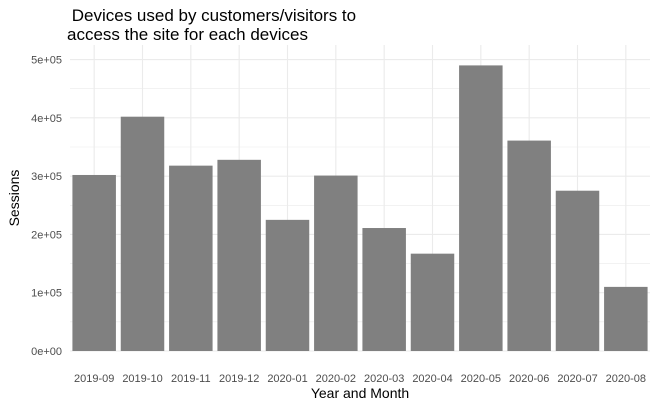  What do you see at coordinates (239, 379) in the screenshot?
I see `x-tick-label: 2019-12` at bounding box center [239, 379].